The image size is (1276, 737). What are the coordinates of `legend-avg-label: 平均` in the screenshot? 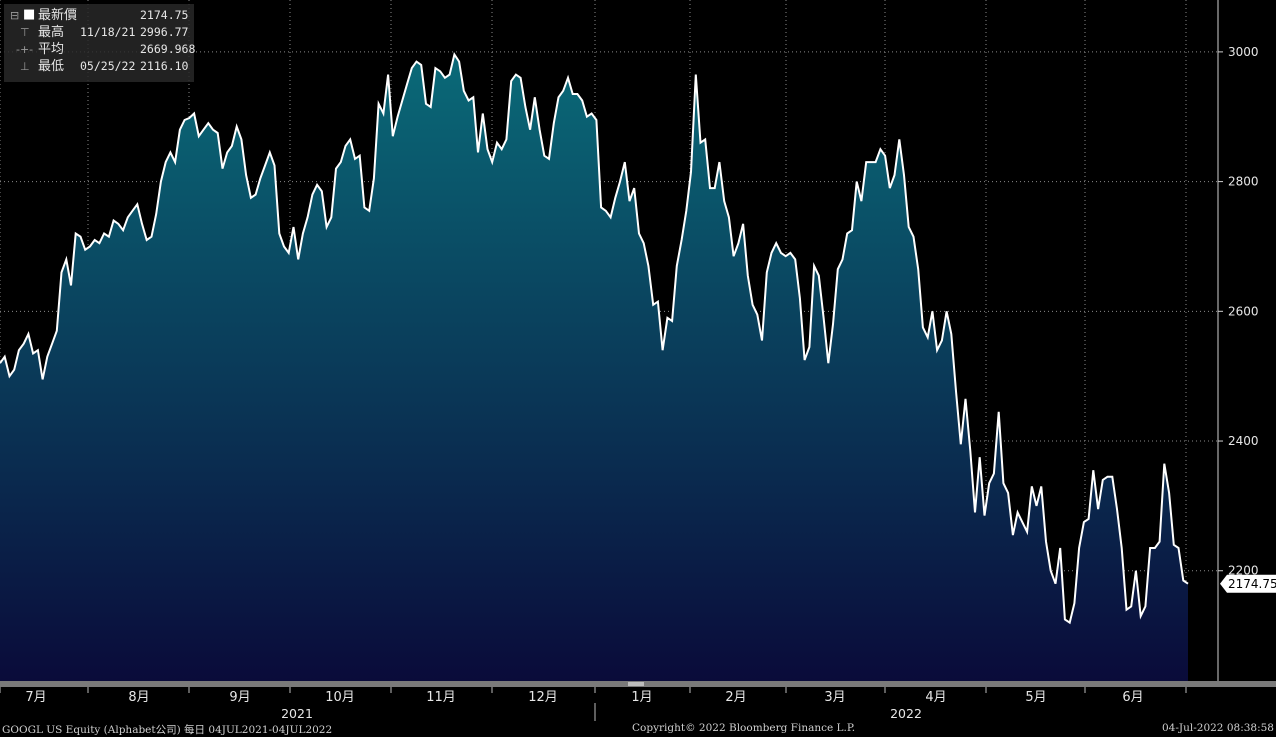 It's located at (51, 49).